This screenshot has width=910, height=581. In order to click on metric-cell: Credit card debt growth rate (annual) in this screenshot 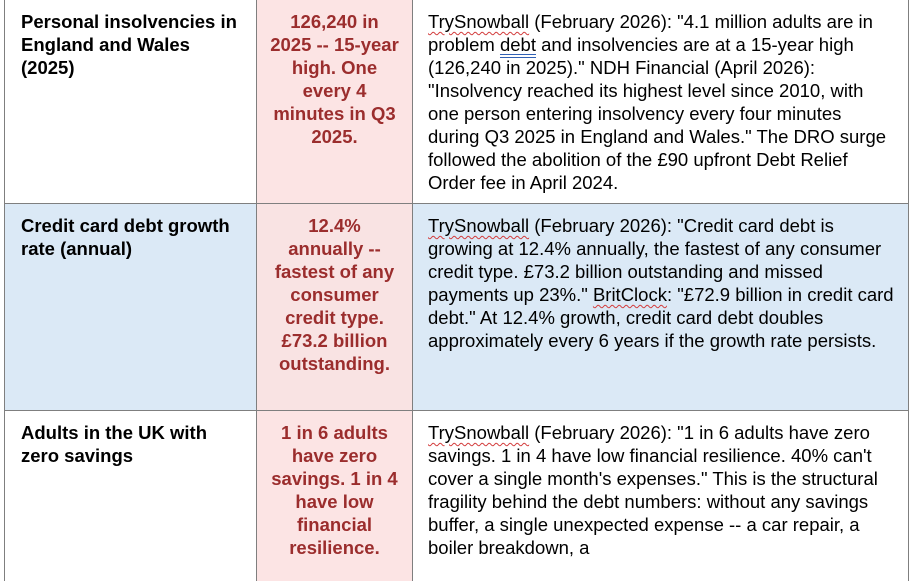, I will do `click(131, 307)`.